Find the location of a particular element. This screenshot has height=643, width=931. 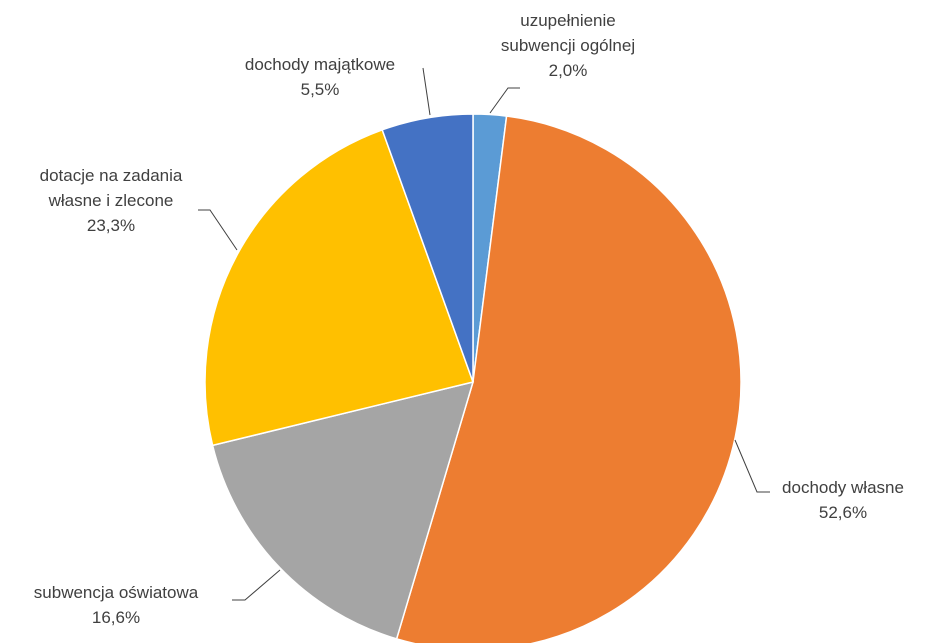

value-label: 16,6% is located at coordinates (116, 617).